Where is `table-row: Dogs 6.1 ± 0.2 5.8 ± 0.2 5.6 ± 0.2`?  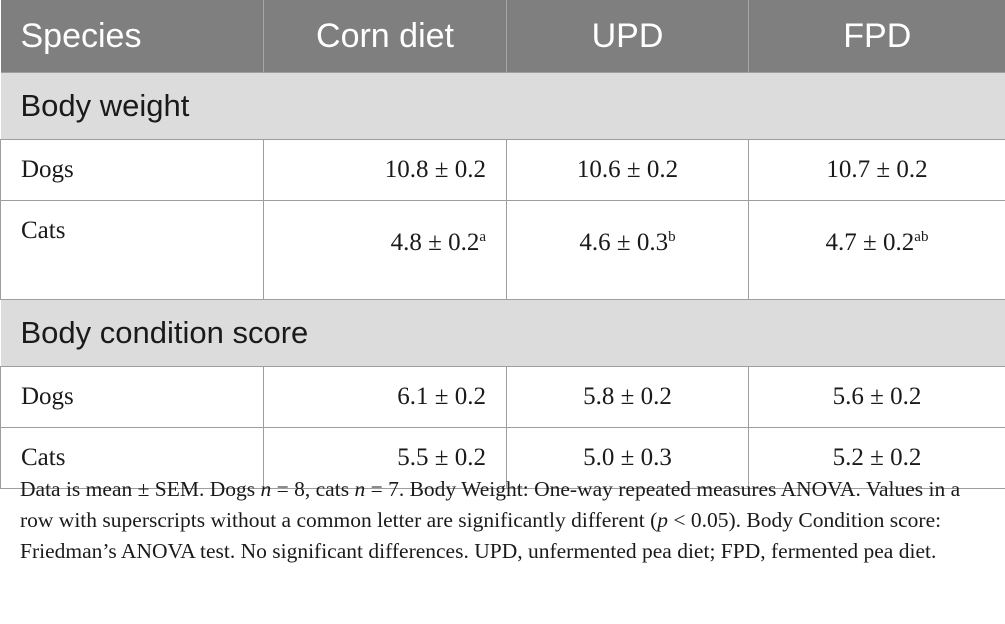
table-row: Dogs 6.1 ± 0.2 5.8 ± 0.2 5.6 ± 0.2 is located at coordinates (502, 397).